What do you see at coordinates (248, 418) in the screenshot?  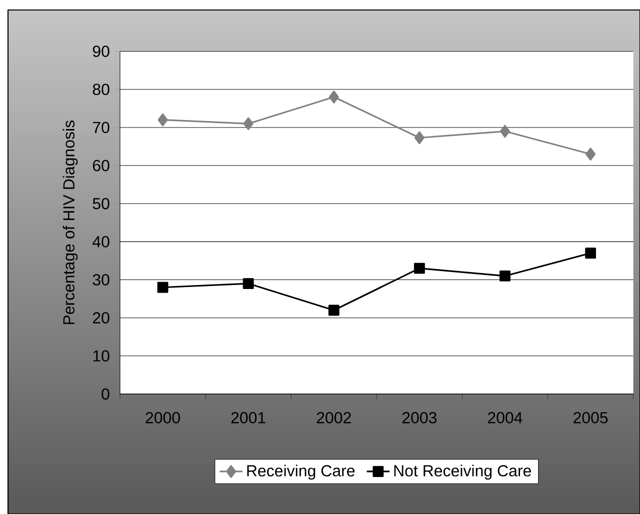 I see `x-tick-label: 2001` at bounding box center [248, 418].